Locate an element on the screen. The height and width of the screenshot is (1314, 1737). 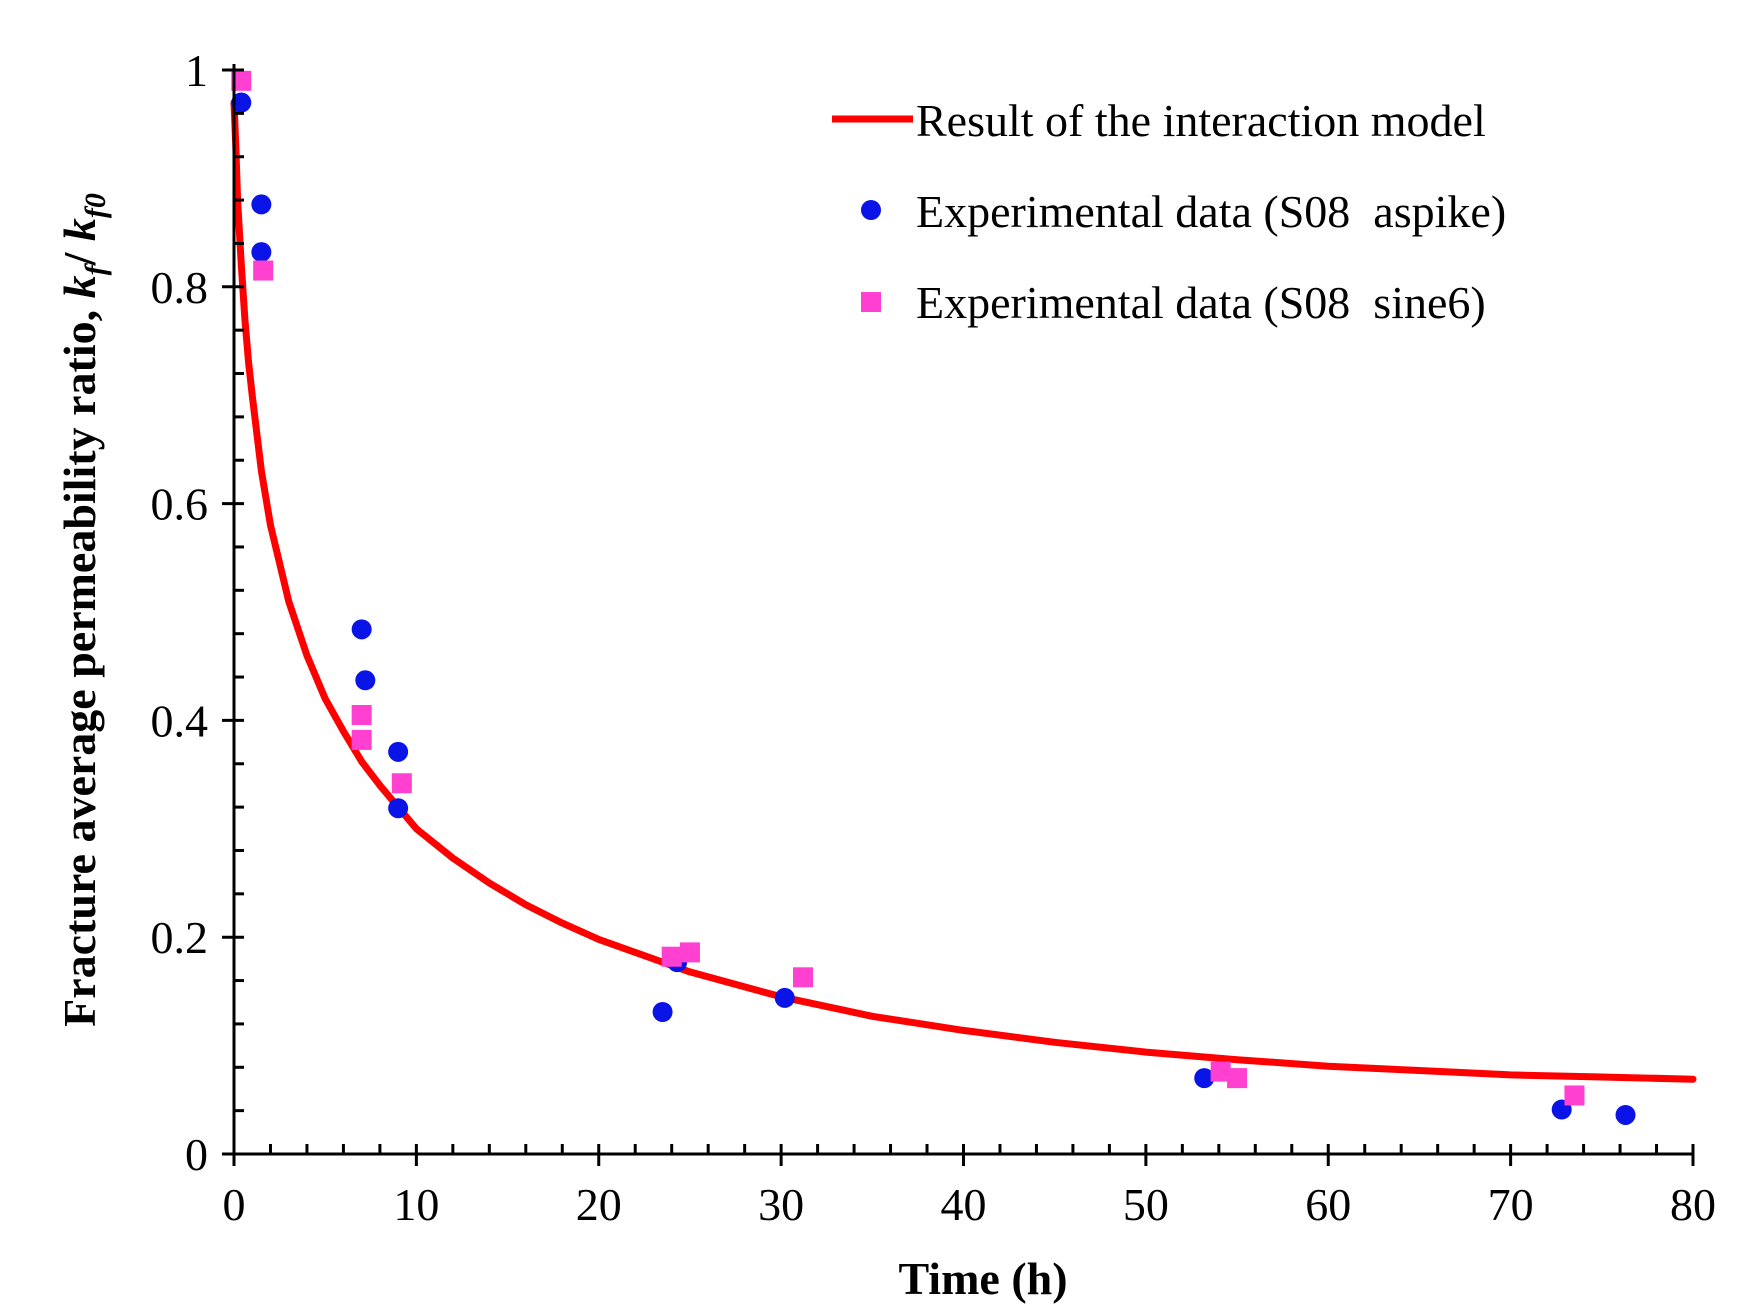
y-axis-title-text: Fracture average permeability ratio, is located at coordinates (79, 662).